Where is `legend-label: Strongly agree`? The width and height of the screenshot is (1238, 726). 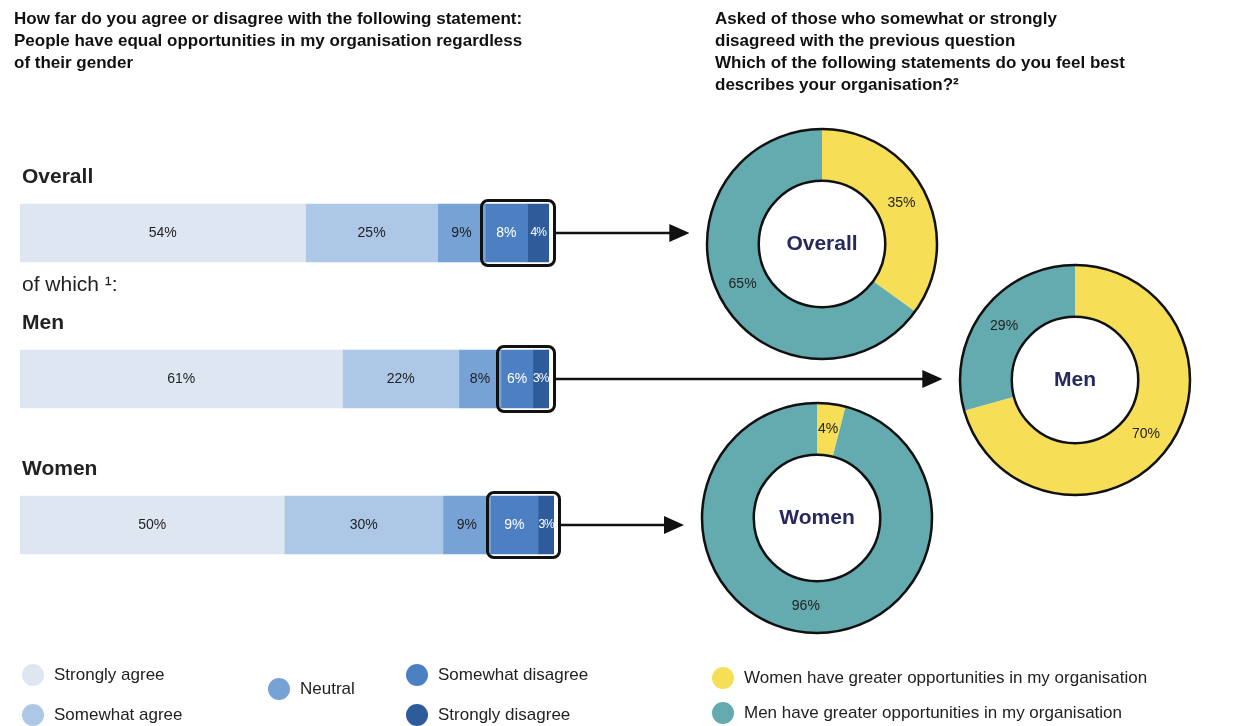 legend-label: Strongly agree is located at coordinates (109, 675).